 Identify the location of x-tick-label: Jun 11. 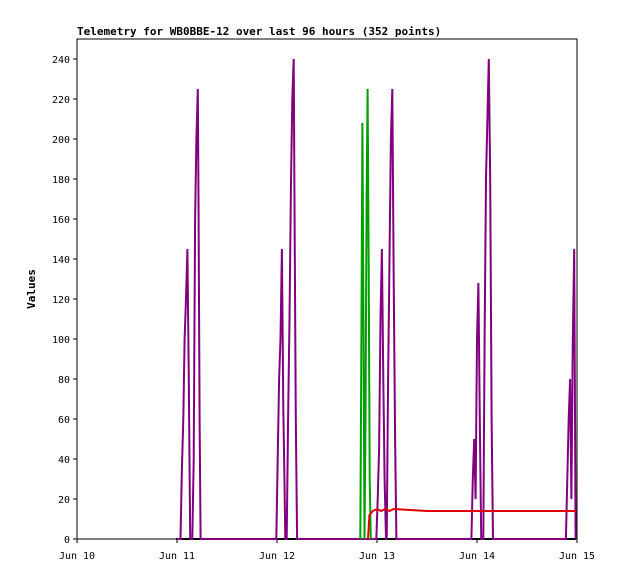
(177, 556).